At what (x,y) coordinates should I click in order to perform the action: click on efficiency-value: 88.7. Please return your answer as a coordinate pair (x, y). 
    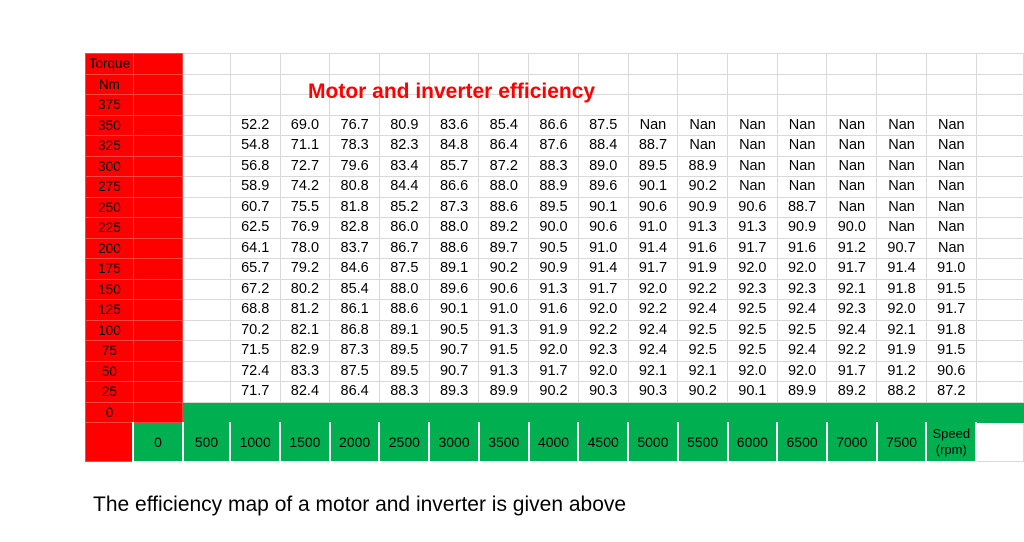
    Looking at the image, I should click on (802, 207).